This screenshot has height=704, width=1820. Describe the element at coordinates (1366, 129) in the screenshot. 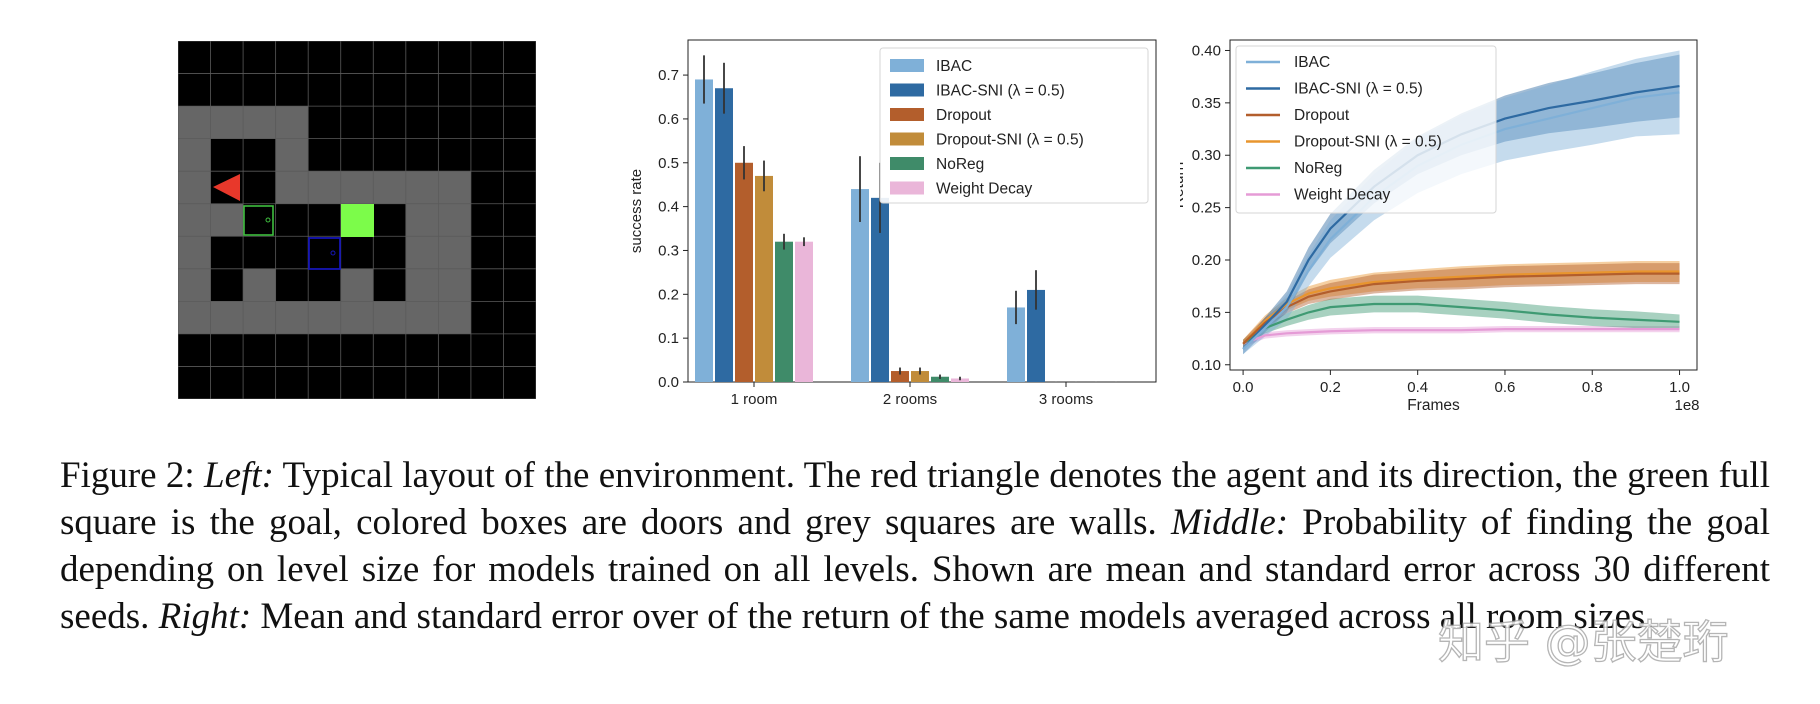

I see `line-legend-box` at that location.